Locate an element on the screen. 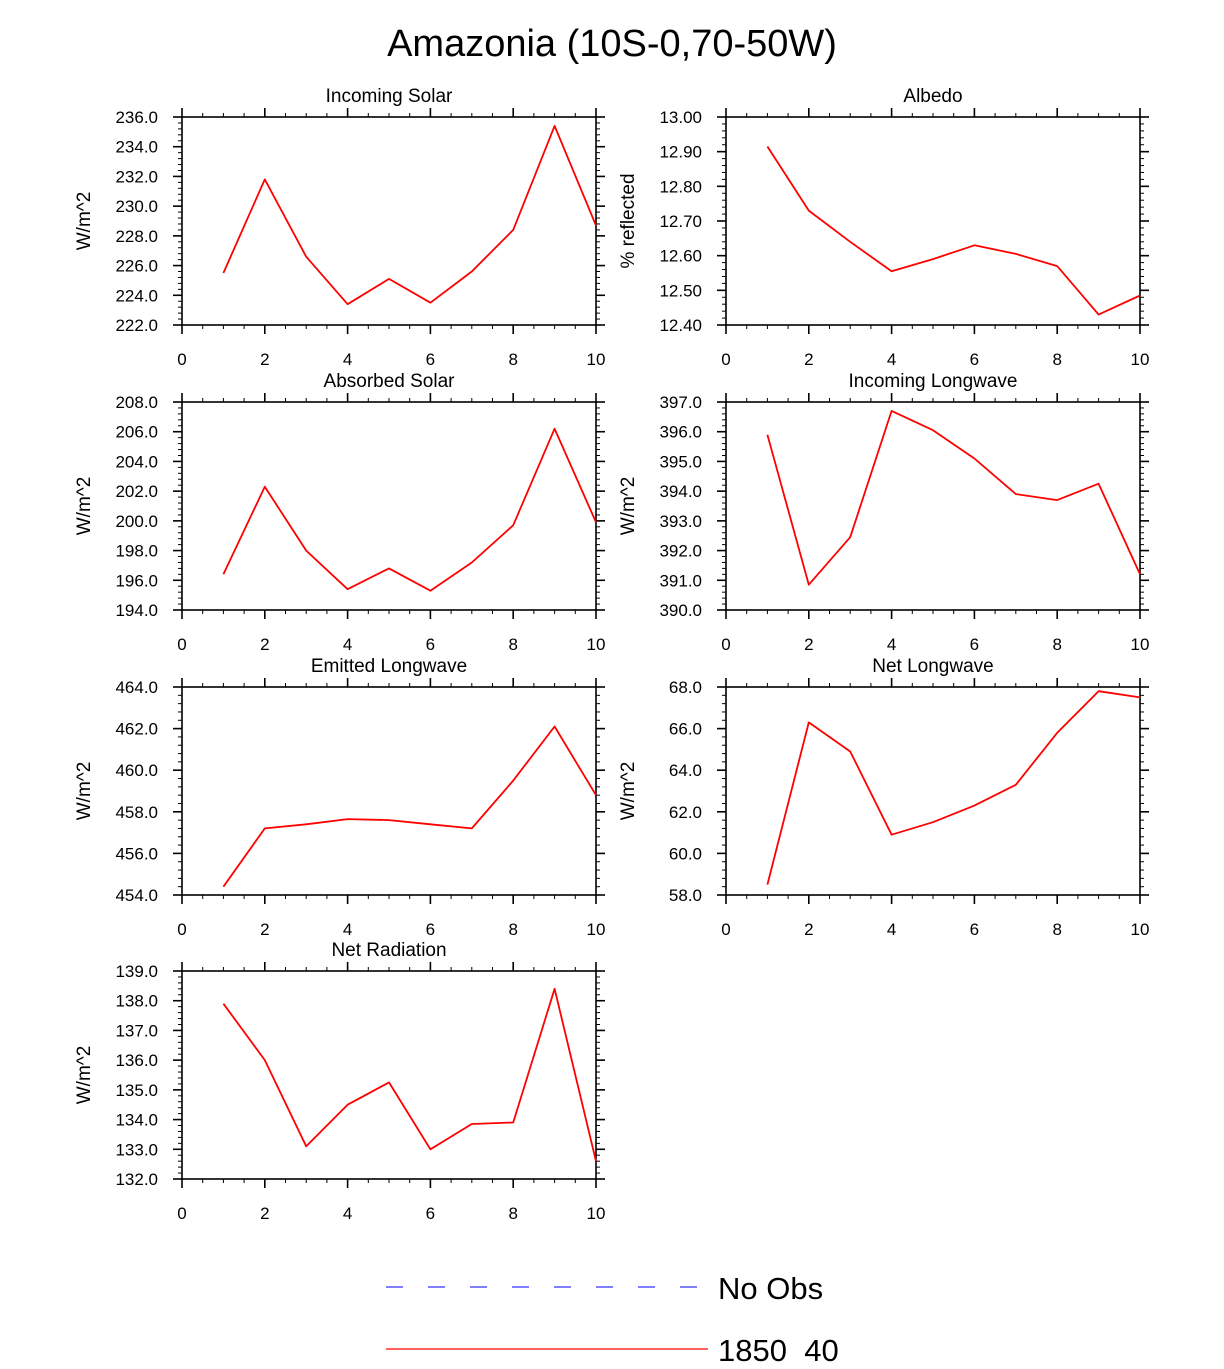 The width and height of the screenshot is (1224, 1369). albedo-xtick-label: 4 is located at coordinates (891, 359).